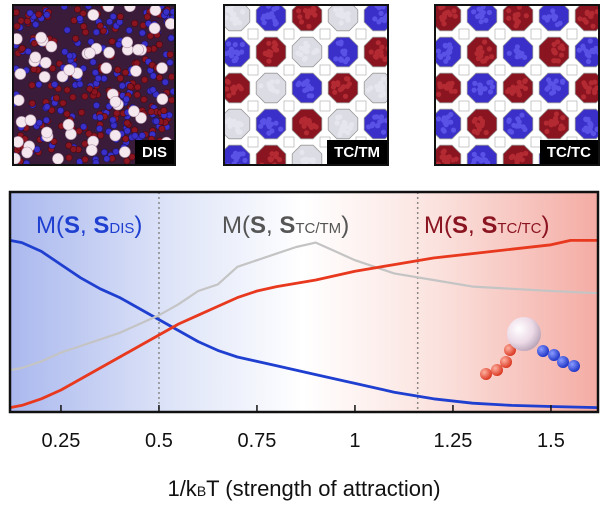 The image size is (608, 512). What do you see at coordinates (530, 348) in the screenshot?
I see `molecule-illustration` at bounding box center [530, 348].